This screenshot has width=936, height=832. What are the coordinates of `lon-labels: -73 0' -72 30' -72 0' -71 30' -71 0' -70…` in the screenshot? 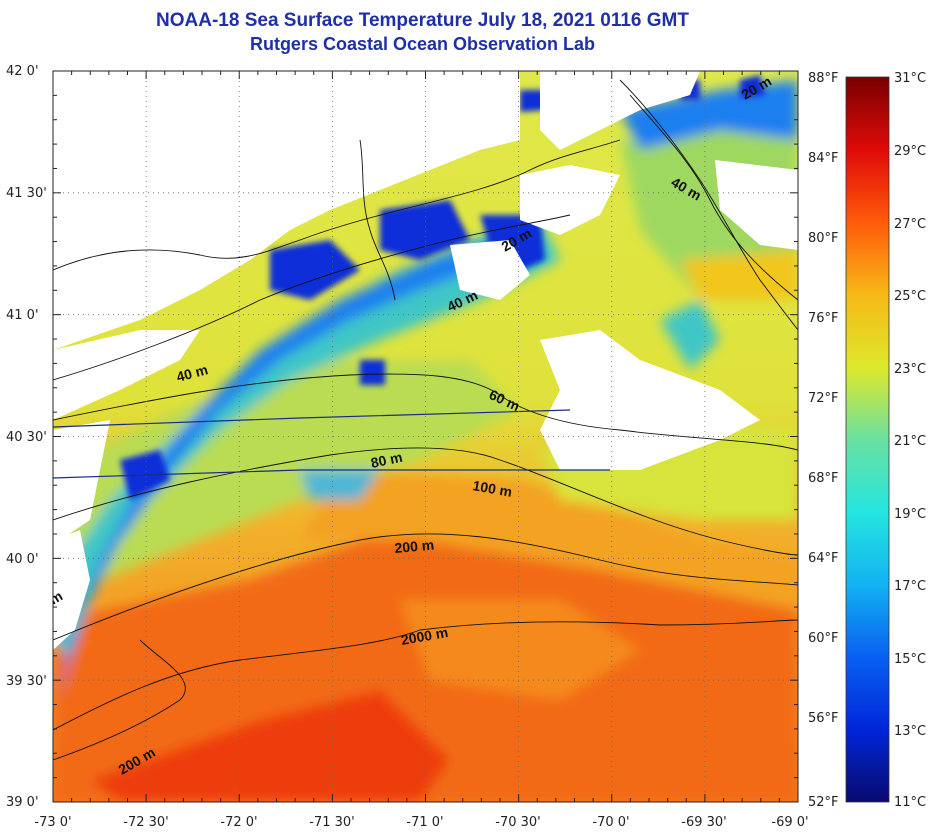 It's located at (421, 822).